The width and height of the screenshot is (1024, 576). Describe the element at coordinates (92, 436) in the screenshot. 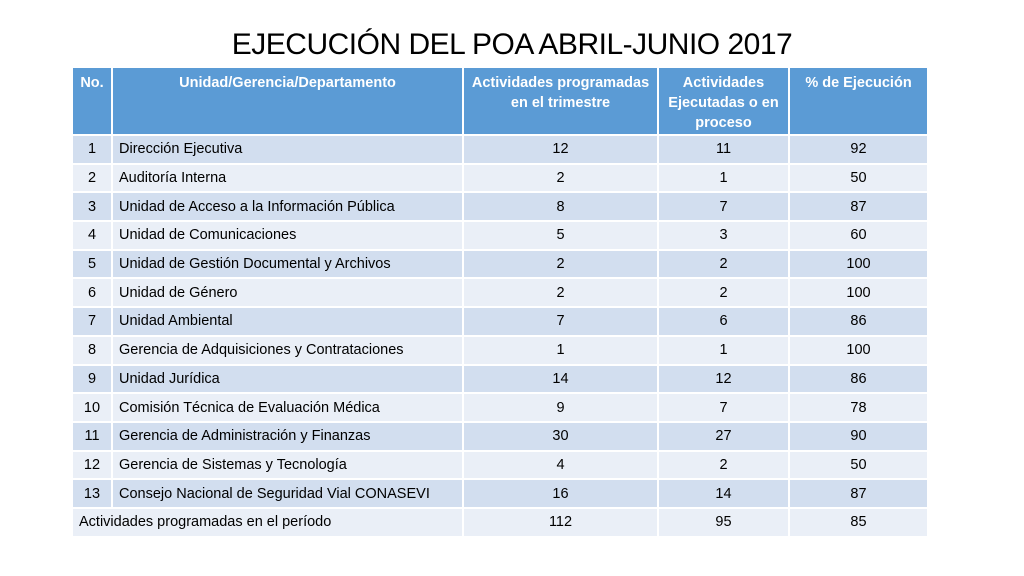

I see `row-number: 11` at that location.